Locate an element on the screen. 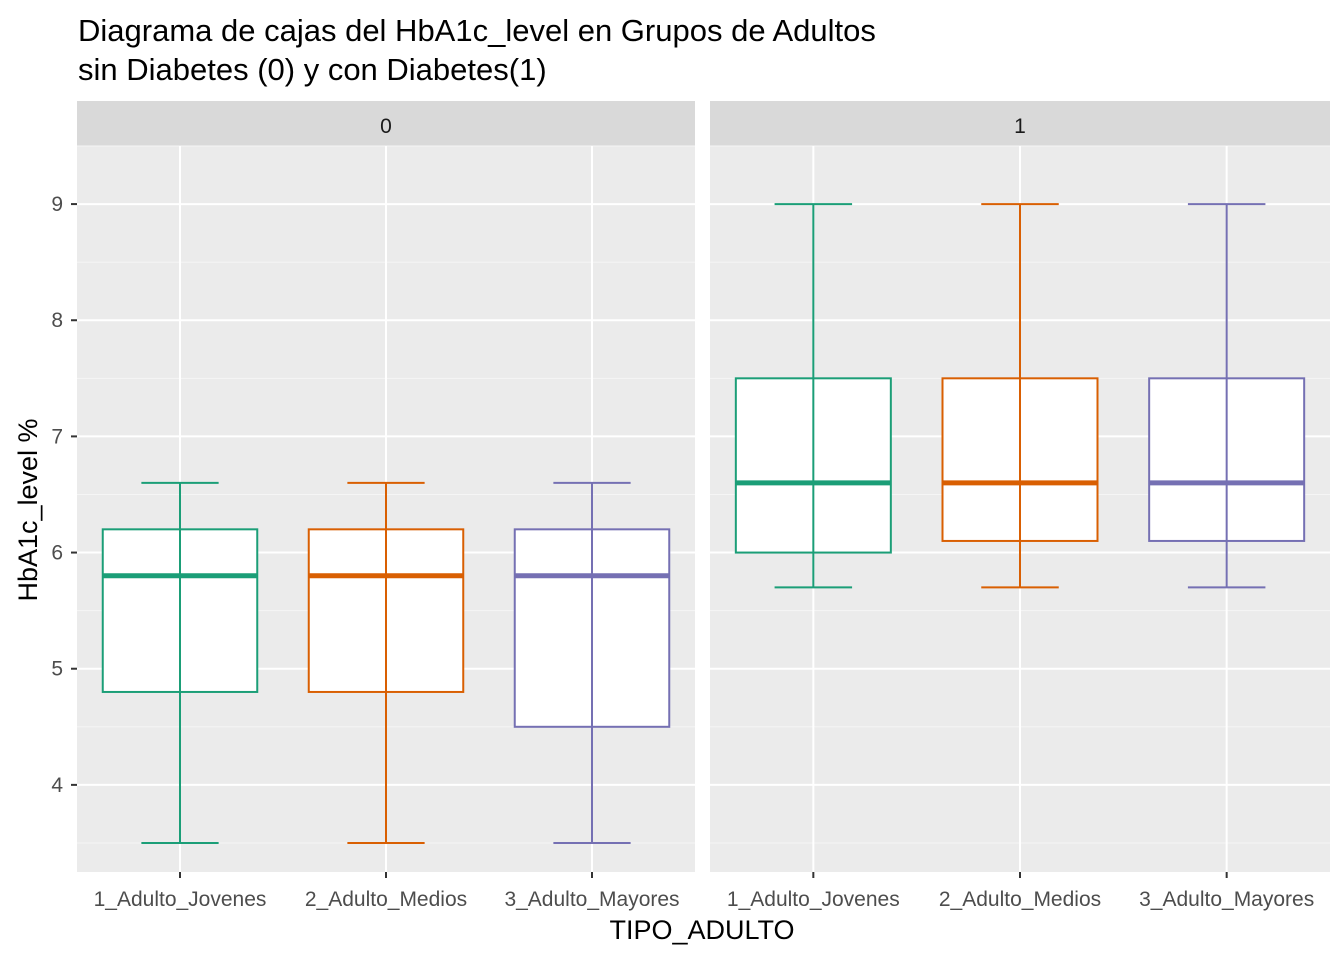 The height and width of the screenshot is (960, 1344). y-tick-label: 7 is located at coordinates (57, 436).